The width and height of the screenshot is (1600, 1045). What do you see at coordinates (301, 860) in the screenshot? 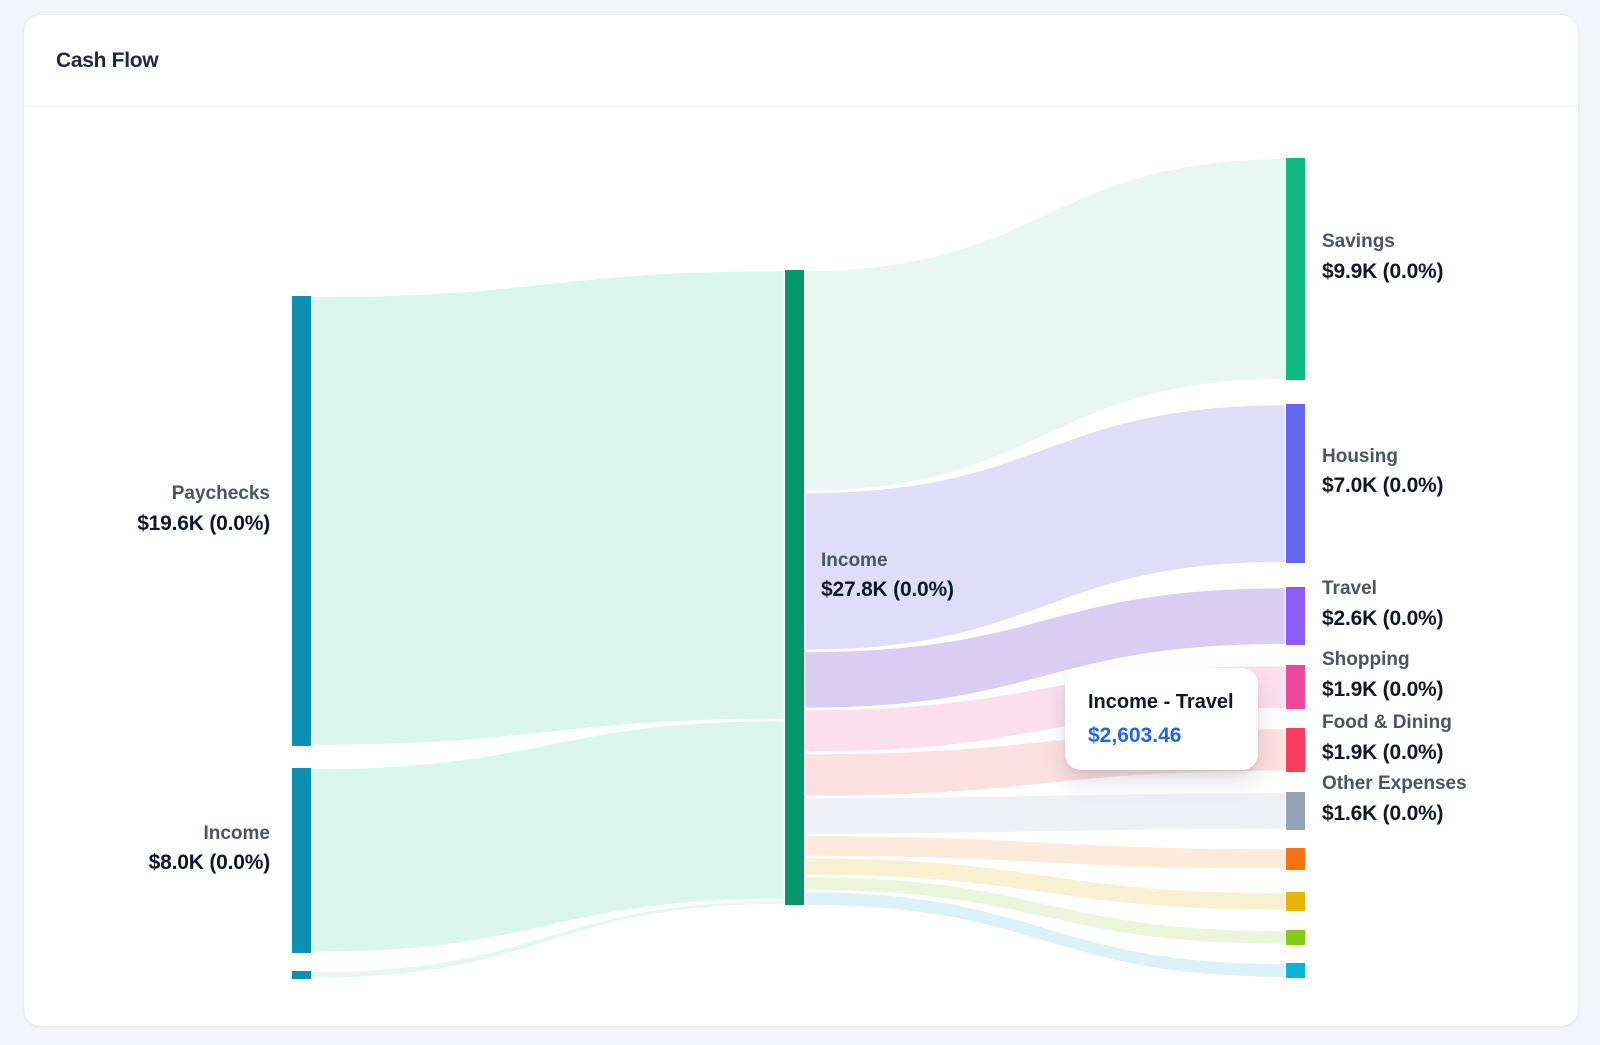
I see `node-income_src` at bounding box center [301, 860].